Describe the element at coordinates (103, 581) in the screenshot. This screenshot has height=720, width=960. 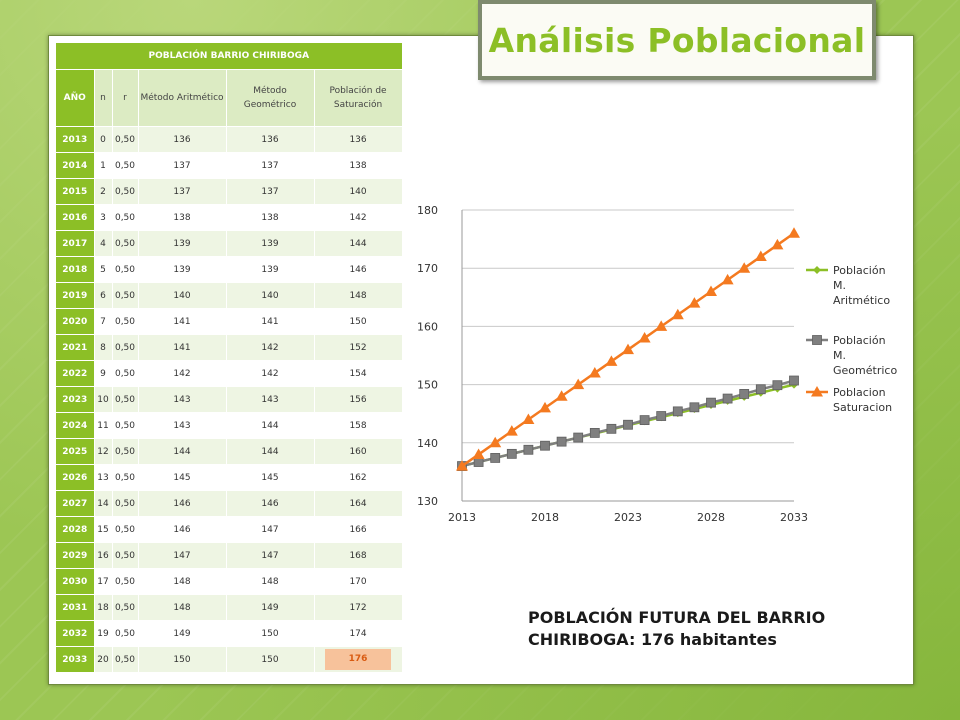
I see `cell-n: 17` at that location.